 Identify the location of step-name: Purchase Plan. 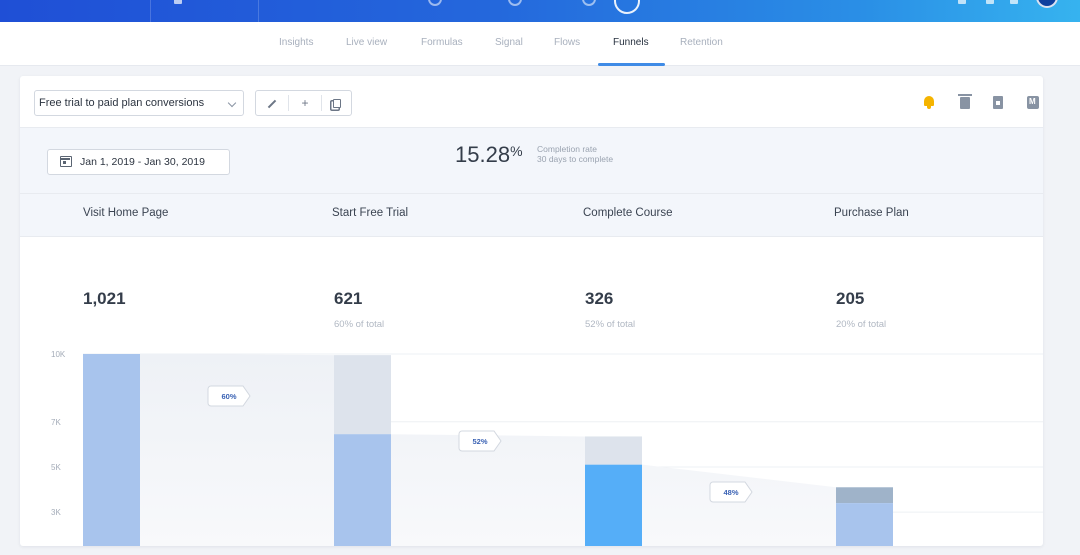
(871, 213).